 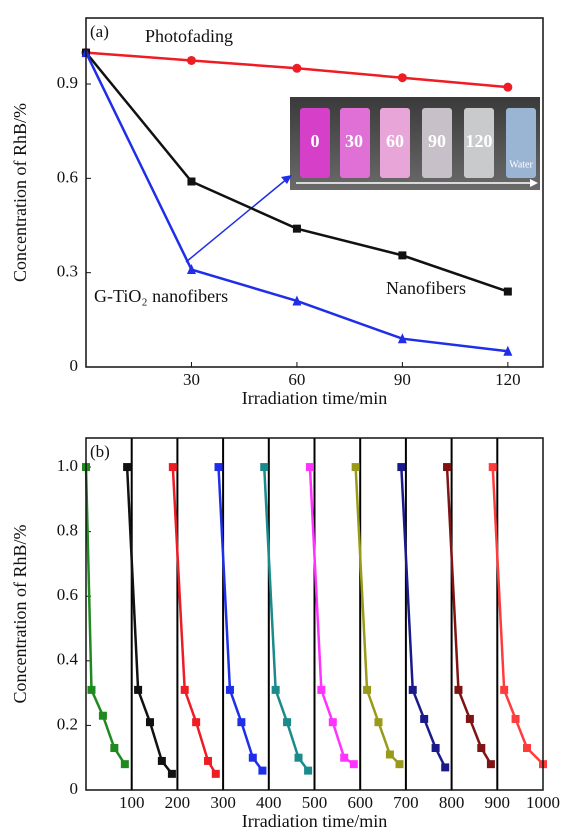 What do you see at coordinates (286, 179) in the screenshot?
I see `pointer-arrowhead` at bounding box center [286, 179].